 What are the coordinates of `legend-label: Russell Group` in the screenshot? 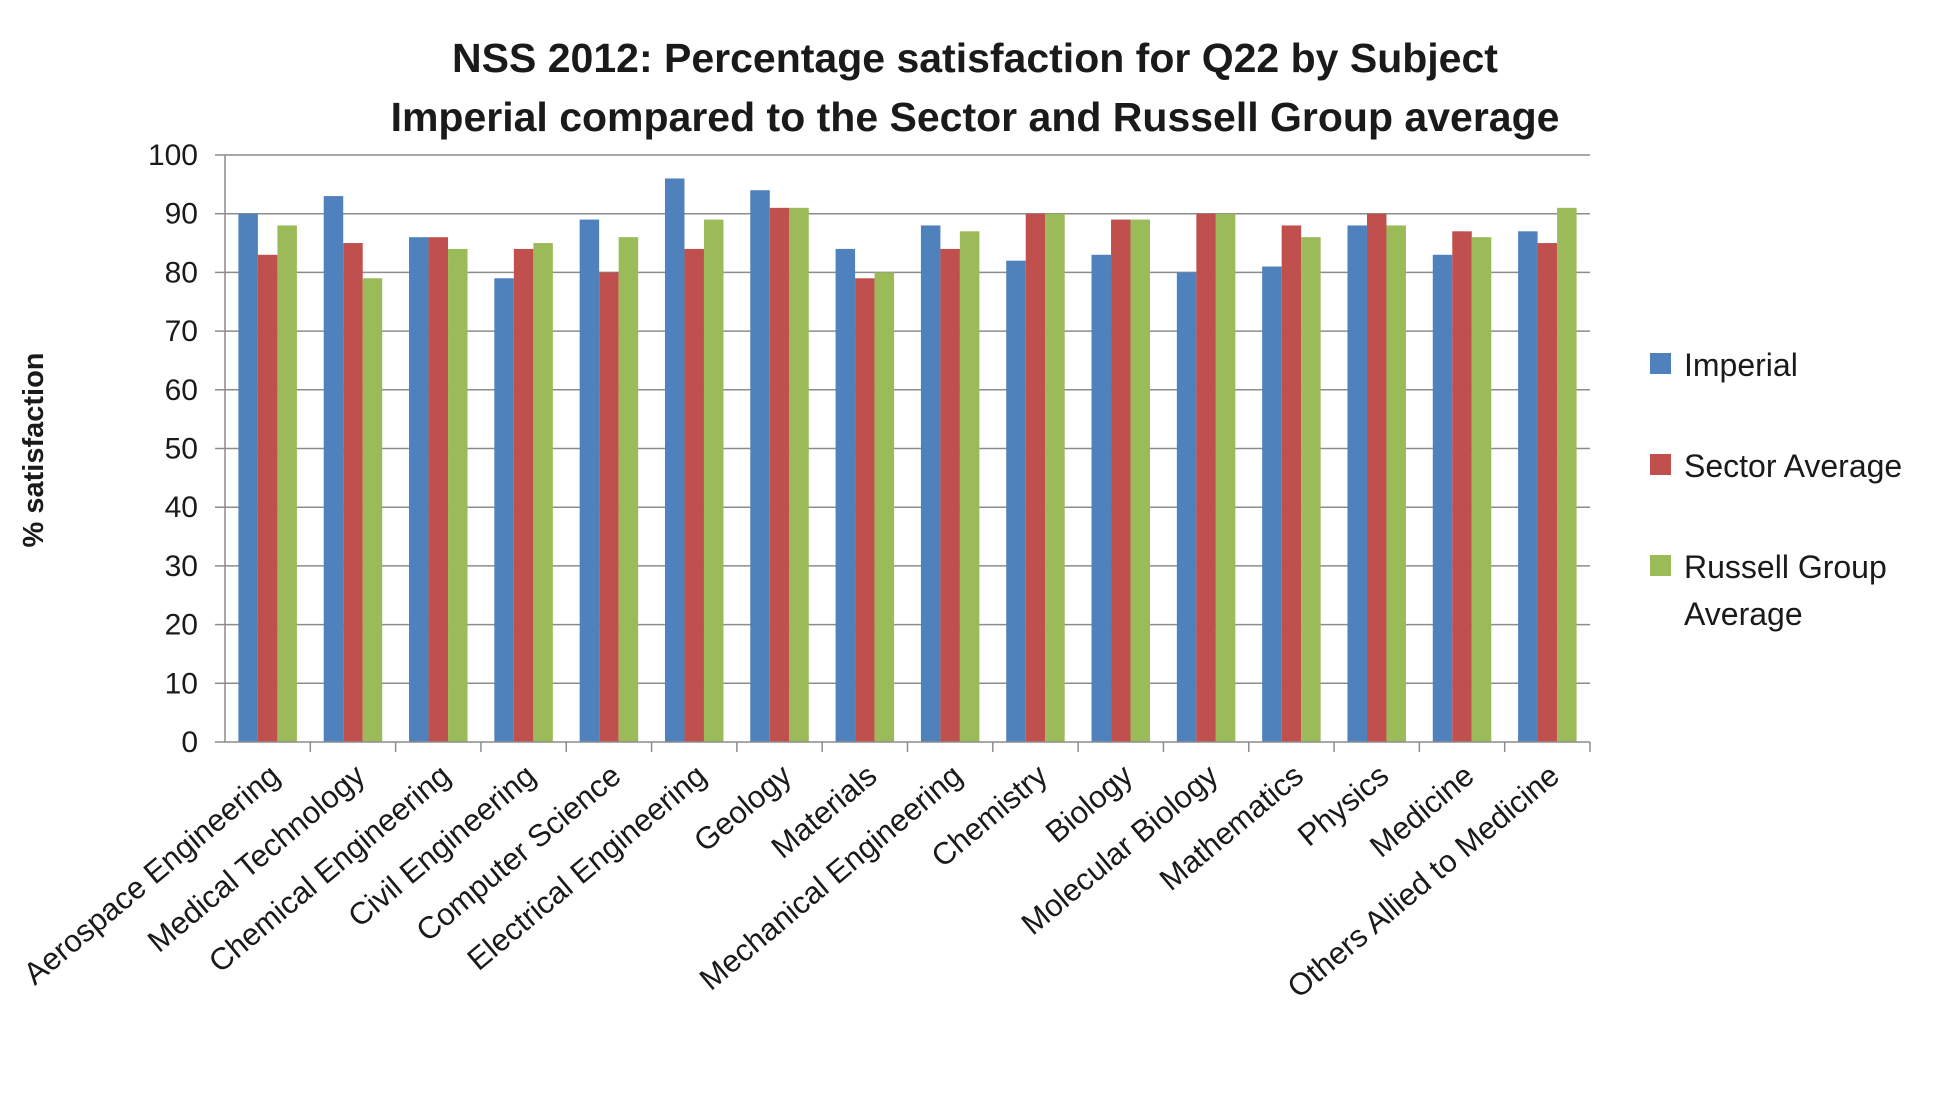 It's located at (1785, 567).